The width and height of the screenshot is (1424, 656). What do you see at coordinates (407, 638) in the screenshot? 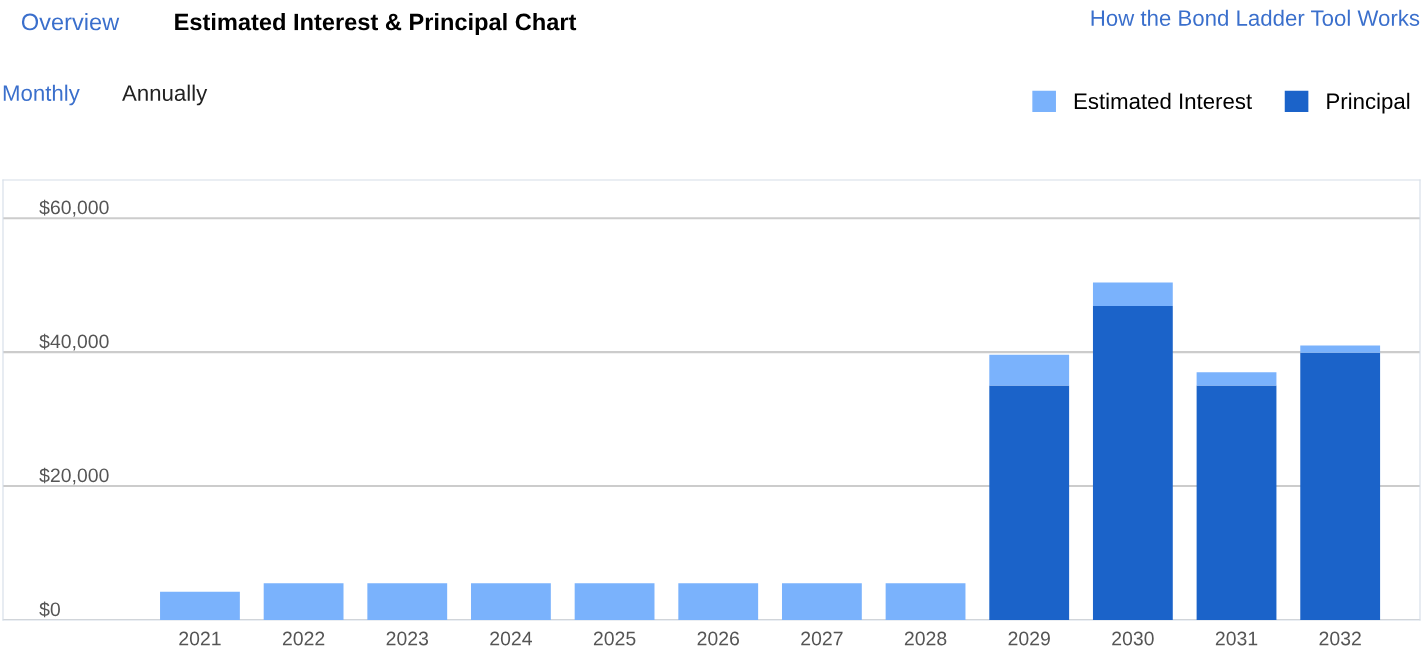
I see `x-tick-label: 2023` at bounding box center [407, 638].